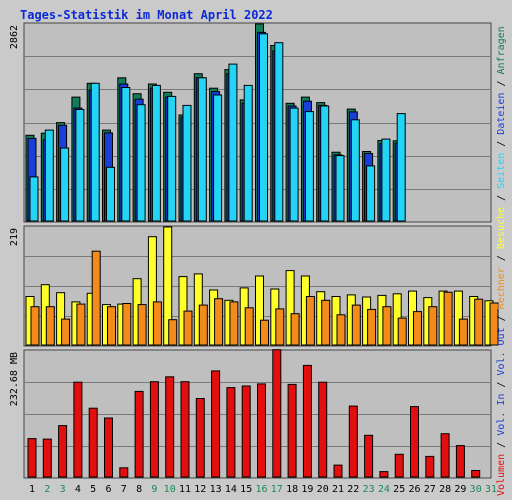  What do you see at coordinates (93, 489) in the screenshot?
I see `x-tick-label: 5` at bounding box center [93, 489].